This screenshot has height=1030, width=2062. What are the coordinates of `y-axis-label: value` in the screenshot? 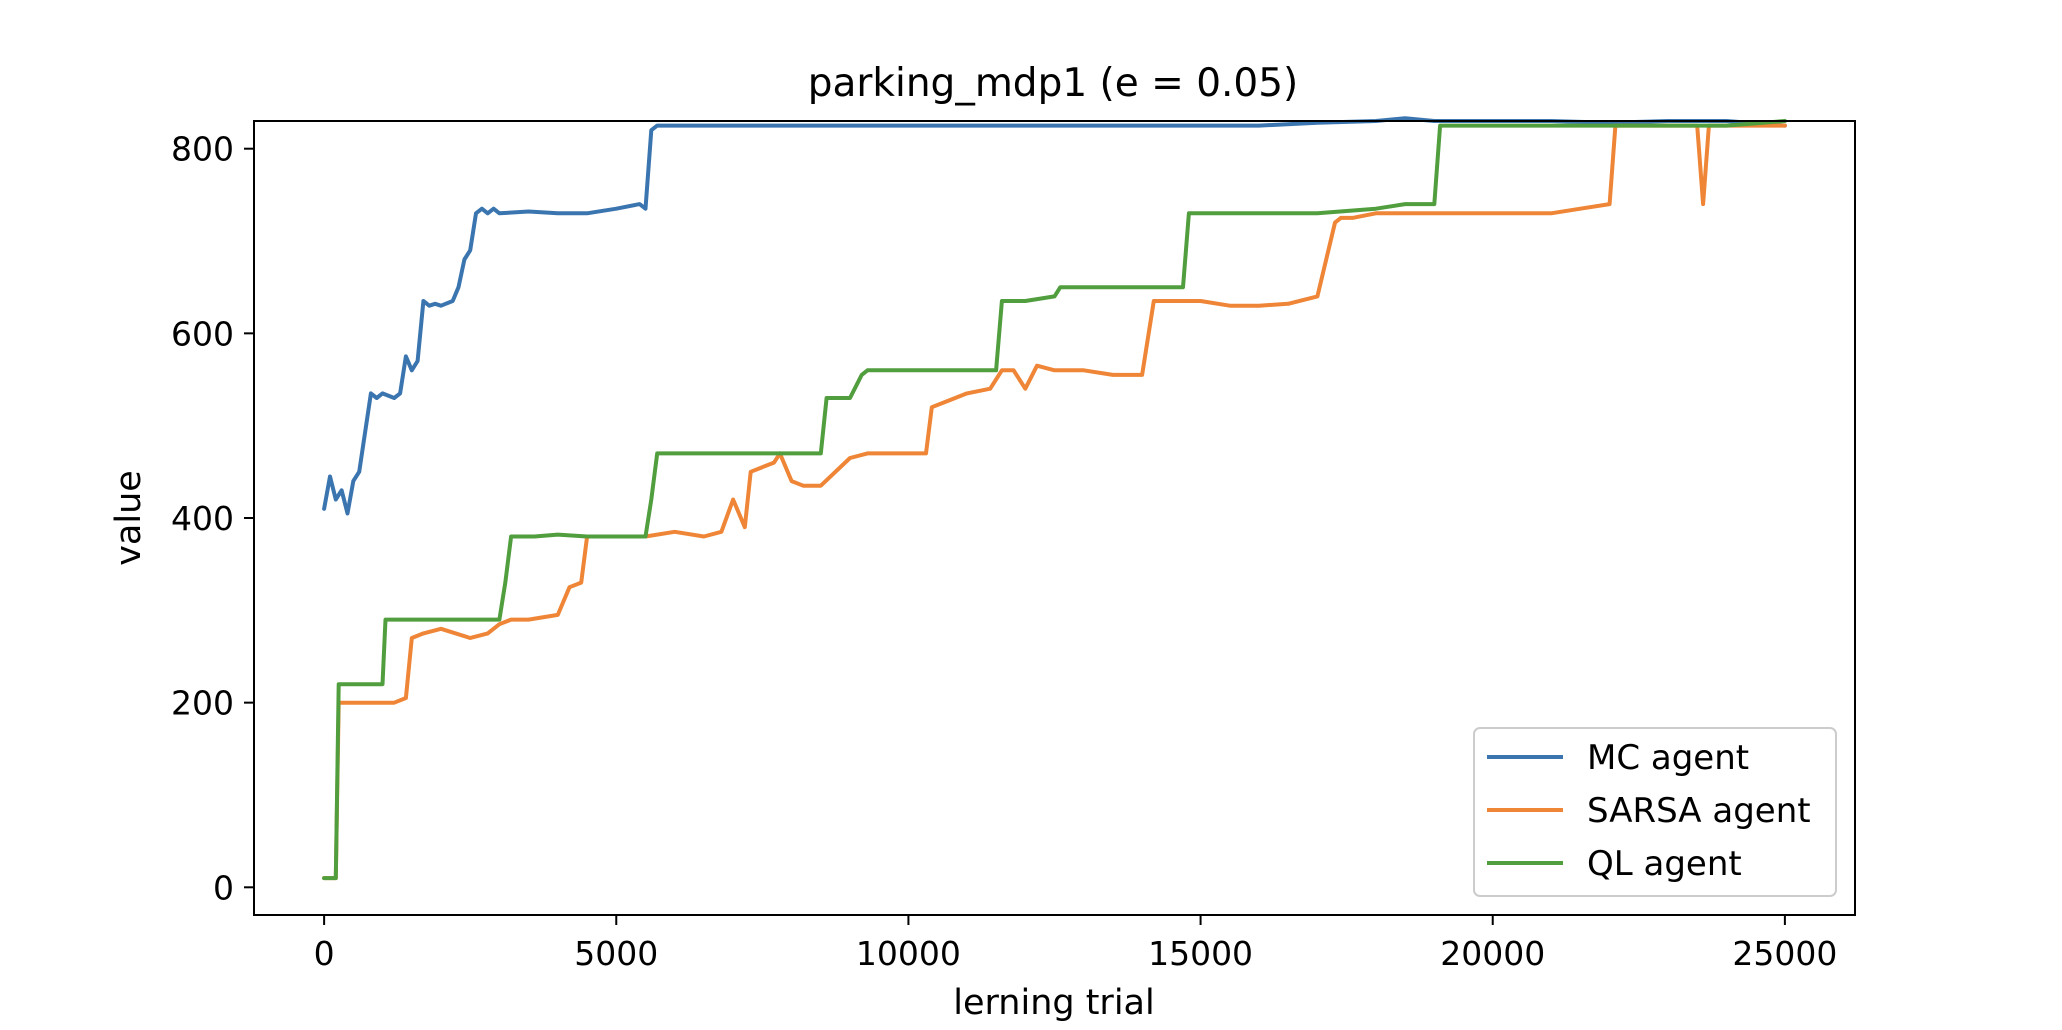 It's located at (129, 518).